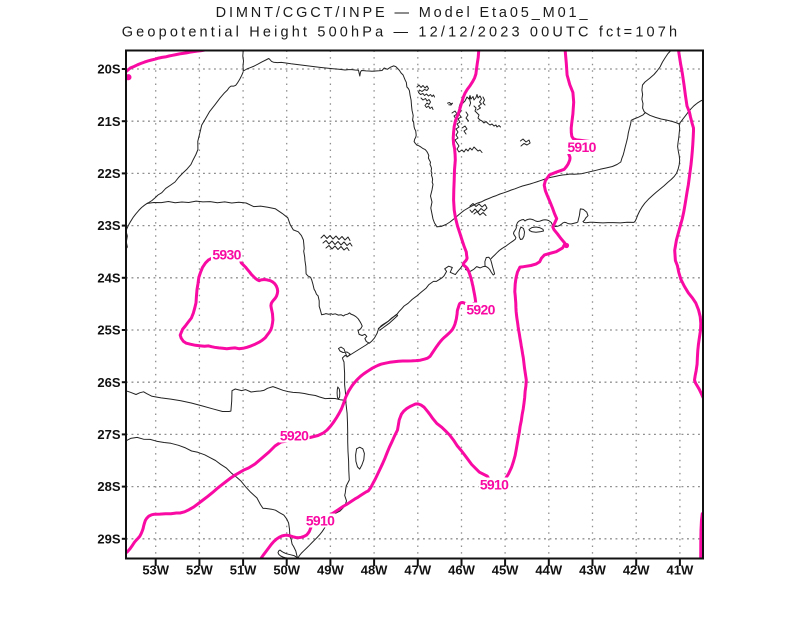  I want to click on svg-text: 46W, so click(461, 570).